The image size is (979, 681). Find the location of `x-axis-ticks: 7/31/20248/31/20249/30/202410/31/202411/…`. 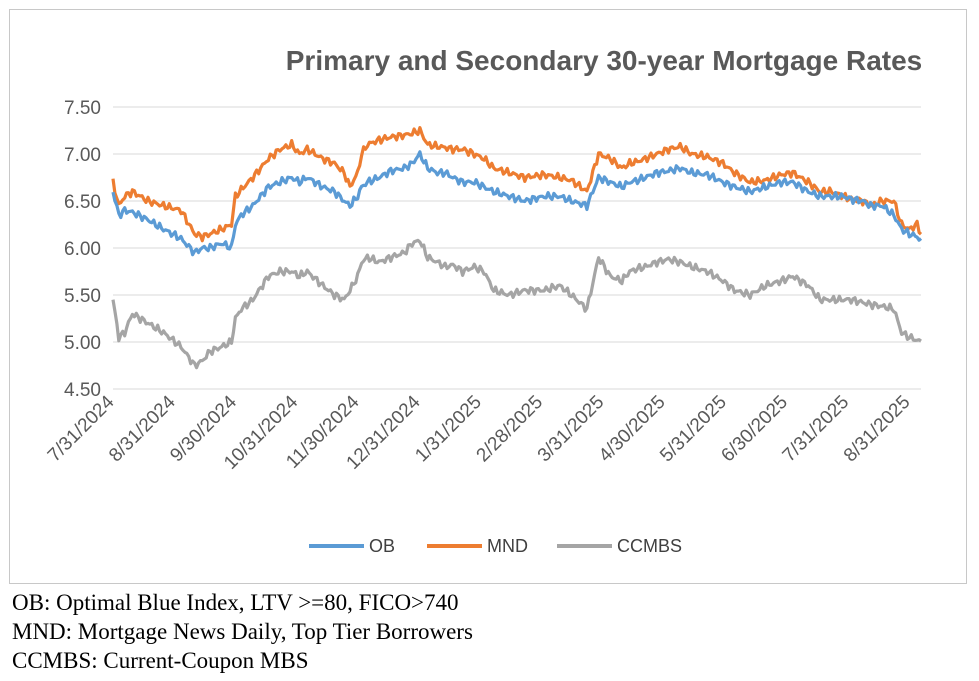

x-axis-ticks: 7/31/20248/31/20249/30/202410/31/202411/… is located at coordinates (479, 432).